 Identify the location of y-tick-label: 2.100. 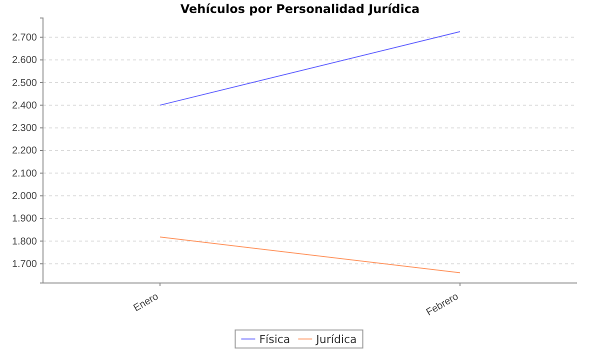
(25, 174).